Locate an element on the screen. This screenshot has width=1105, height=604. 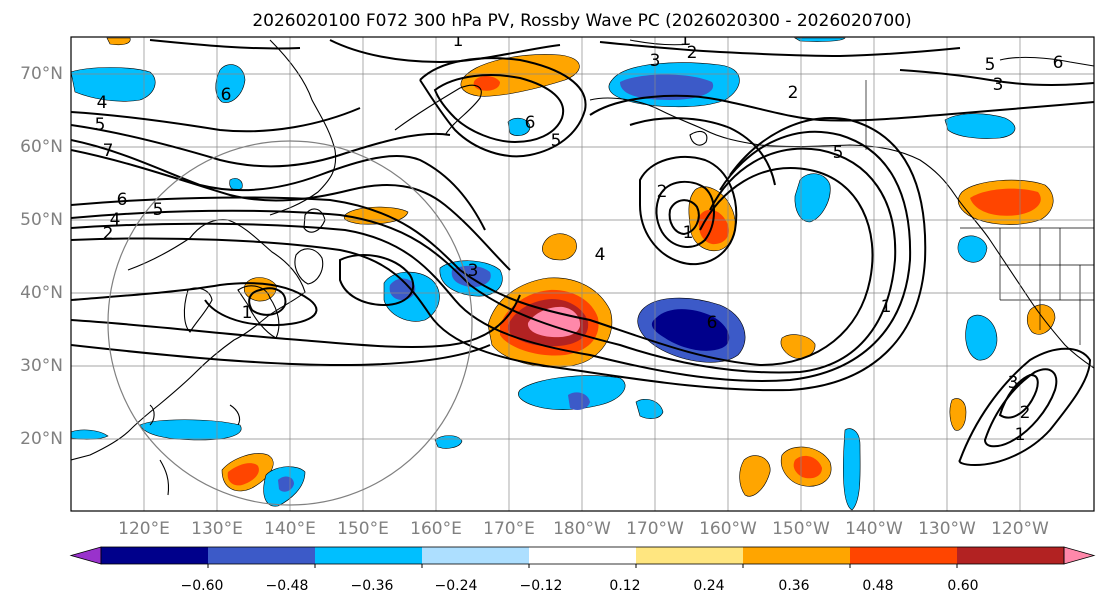
colorbar-tick-label: −0.12 is located at coordinates (541, 586).